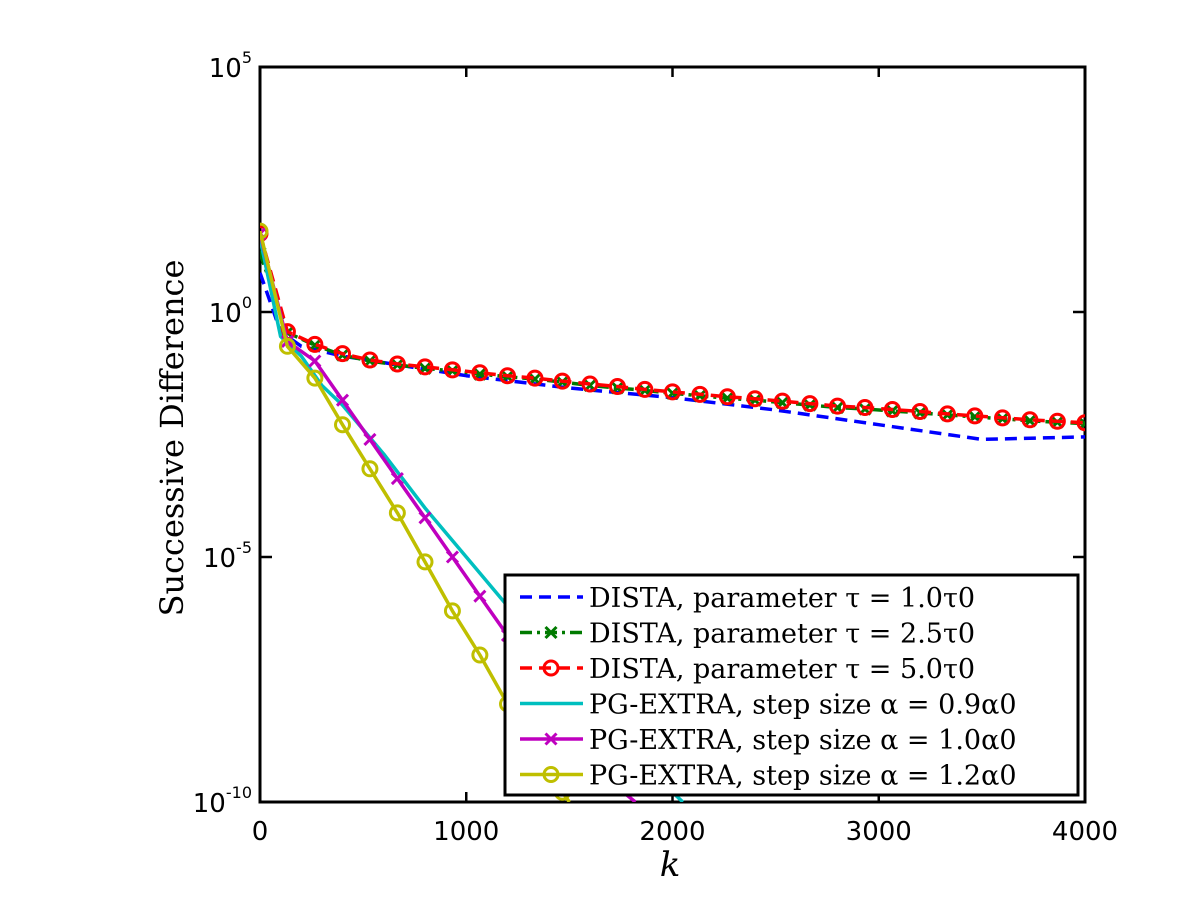 The image size is (1200, 901). I want to click on x-tick-label: 1000, so click(466, 832).